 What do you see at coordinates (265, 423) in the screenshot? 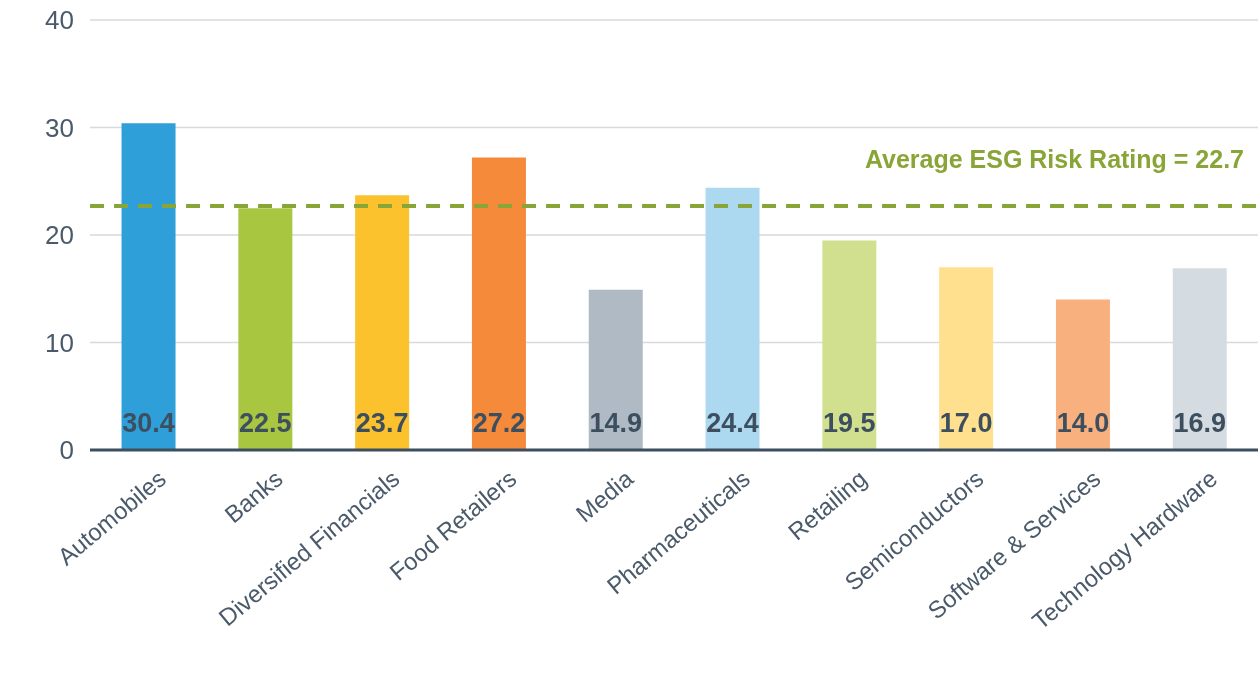
I see `data-label: 22.5` at bounding box center [265, 423].